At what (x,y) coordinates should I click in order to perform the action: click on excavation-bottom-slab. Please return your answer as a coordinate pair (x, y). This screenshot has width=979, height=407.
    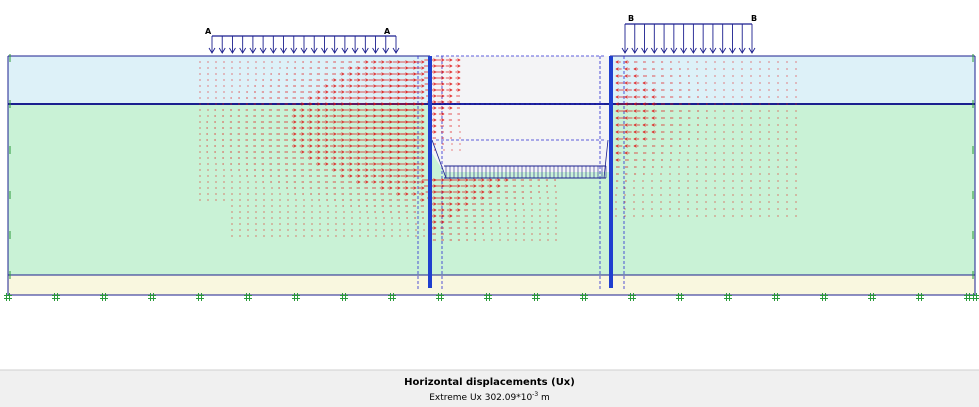
    Looking at the image, I should click on (520, 159).